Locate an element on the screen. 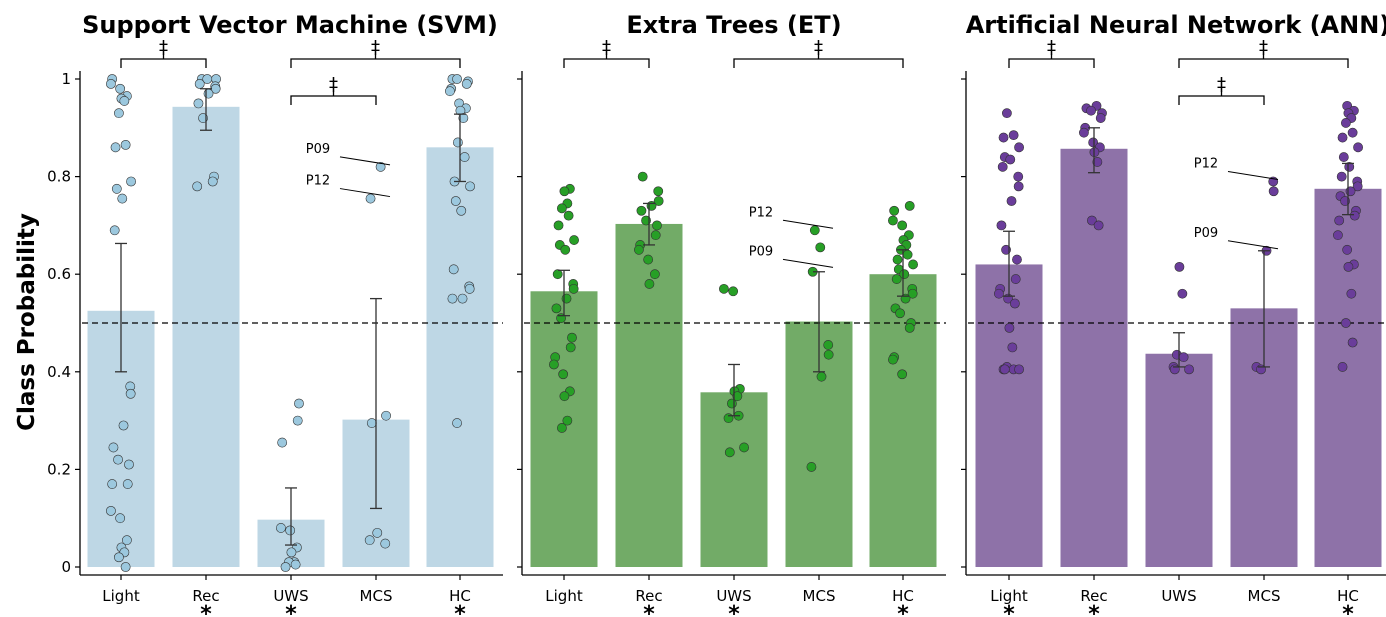 The image size is (1386, 617). y-tick-label: 0.4 is located at coordinates (59, 372).